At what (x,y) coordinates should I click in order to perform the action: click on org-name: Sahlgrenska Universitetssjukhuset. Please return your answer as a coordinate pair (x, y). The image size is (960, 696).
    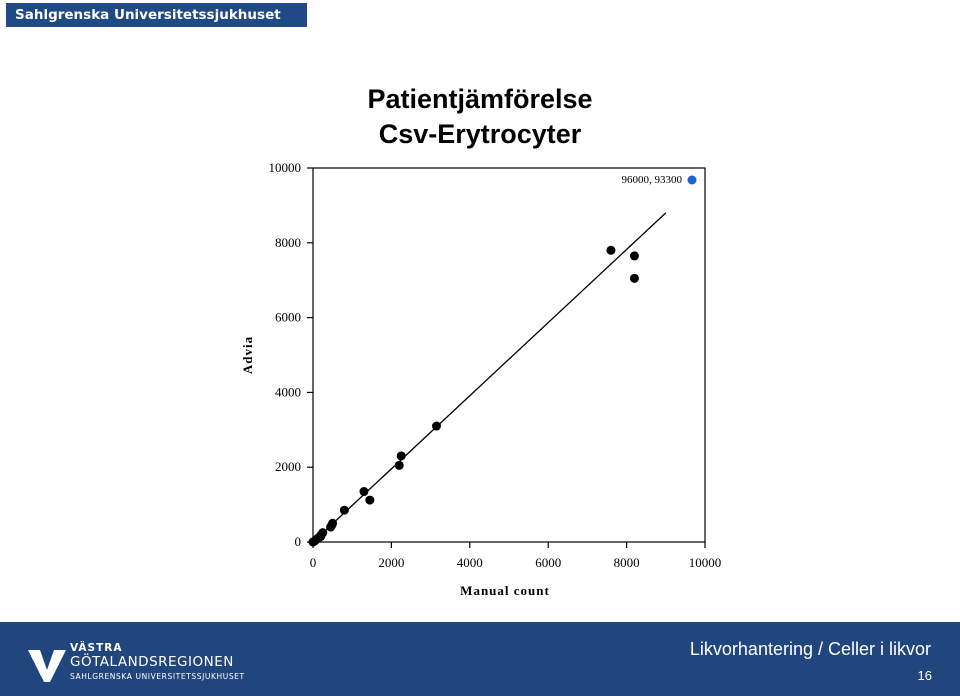
    Looking at the image, I should click on (148, 15).